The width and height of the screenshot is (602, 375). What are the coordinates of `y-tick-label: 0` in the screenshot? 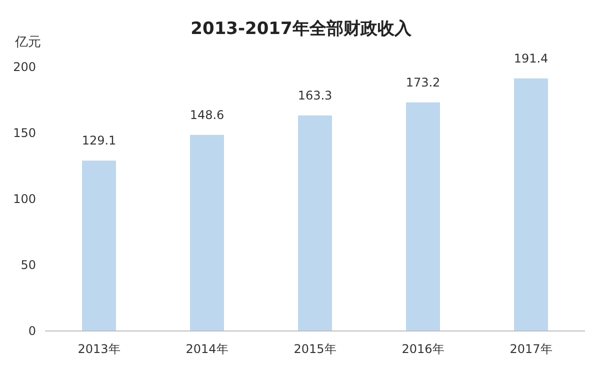 It's located at (32, 331).